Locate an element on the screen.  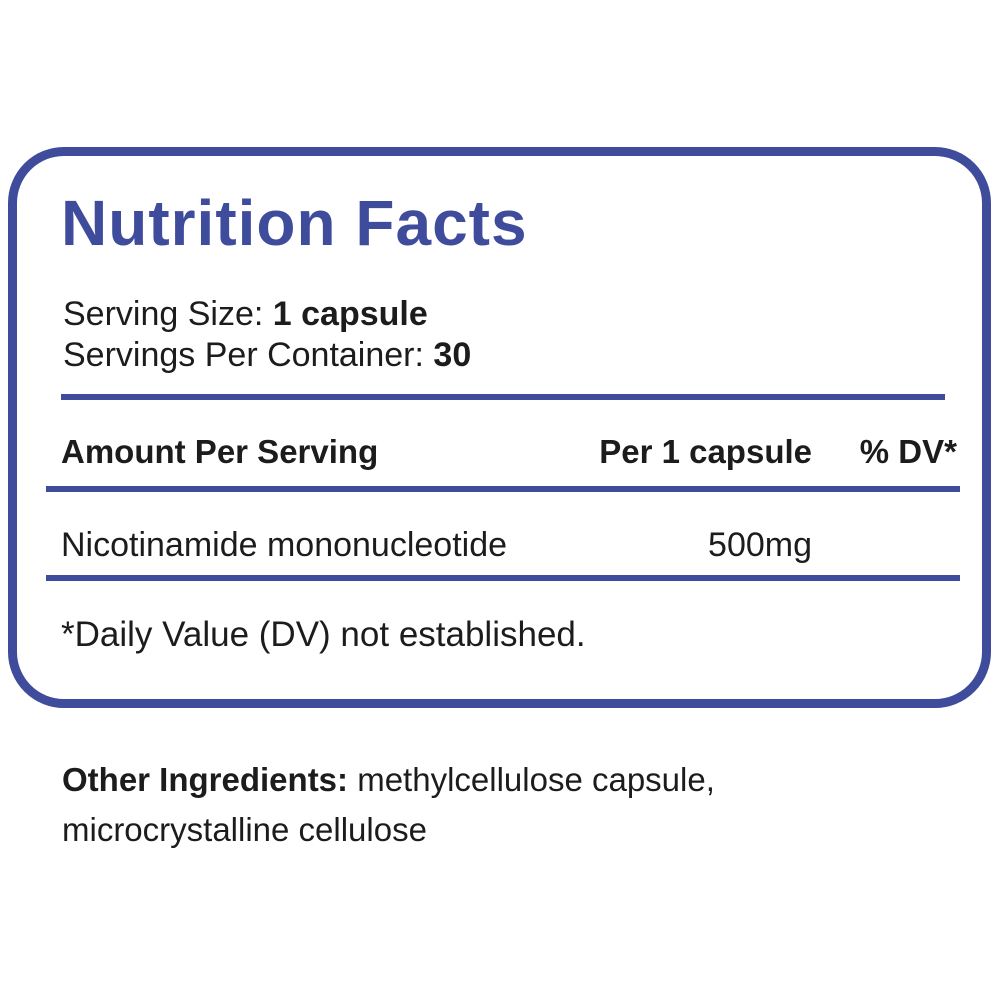
ingredient-name: Nicotinamide mononucleotide is located at coordinates (284, 545).